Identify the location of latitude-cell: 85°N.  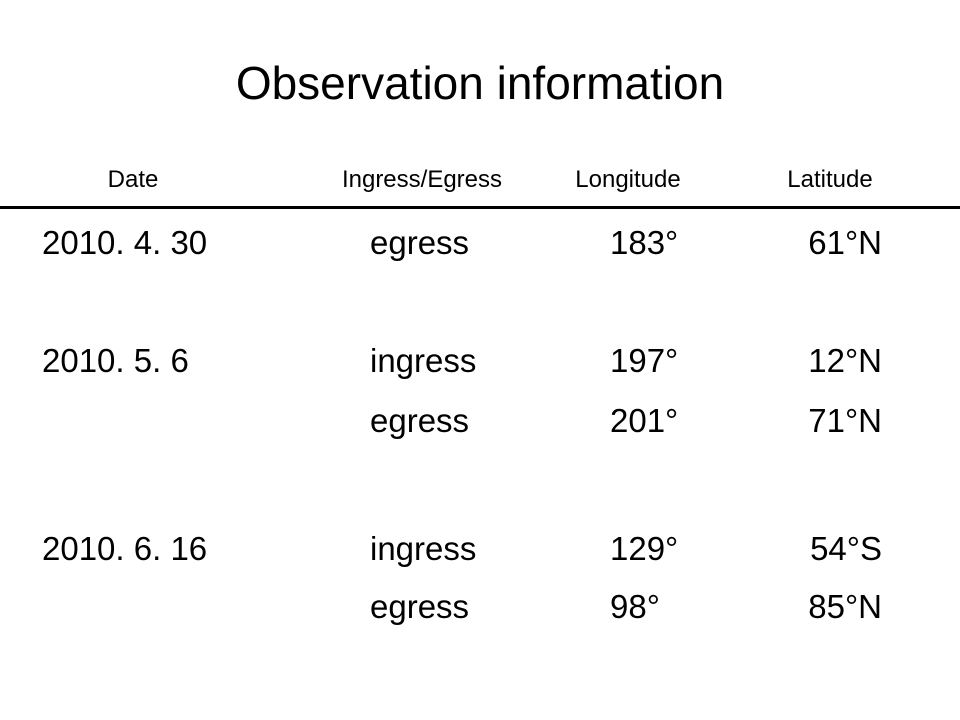
(845, 606).